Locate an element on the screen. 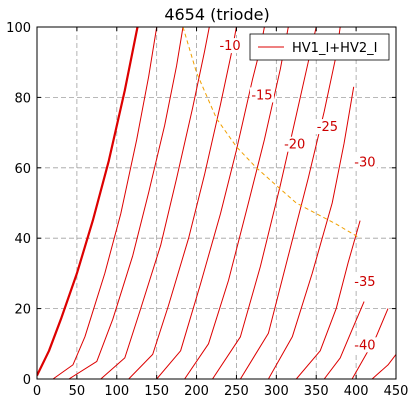  legend: HV1_I+HV2_I is located at coordinates (319, 47).